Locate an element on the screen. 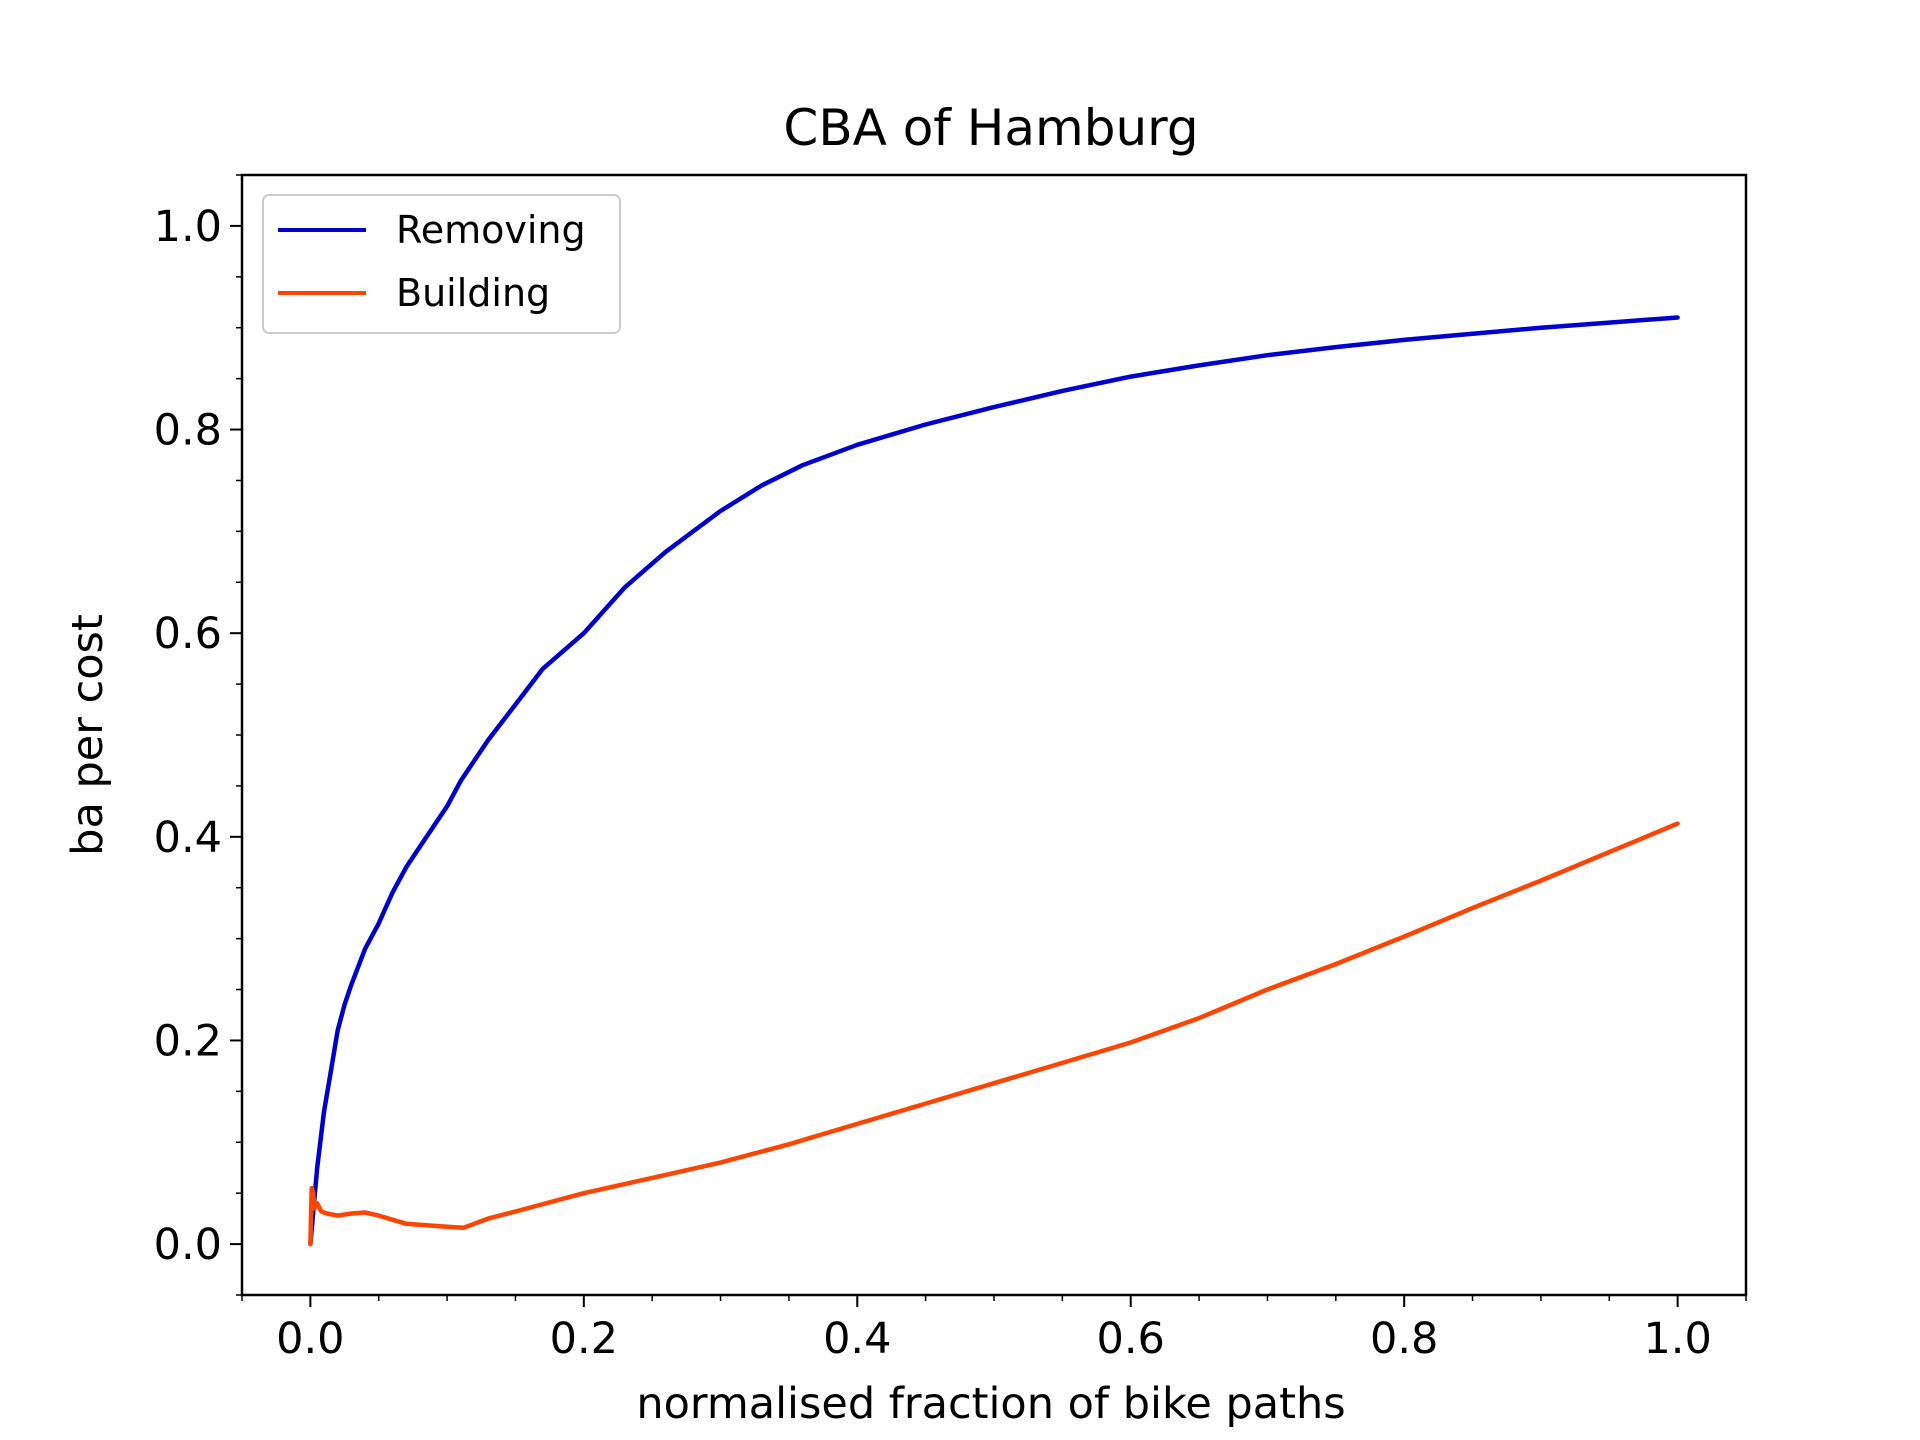  x-axis-label: normalised fraction of bike paths is located at coordinates (990, 1404).